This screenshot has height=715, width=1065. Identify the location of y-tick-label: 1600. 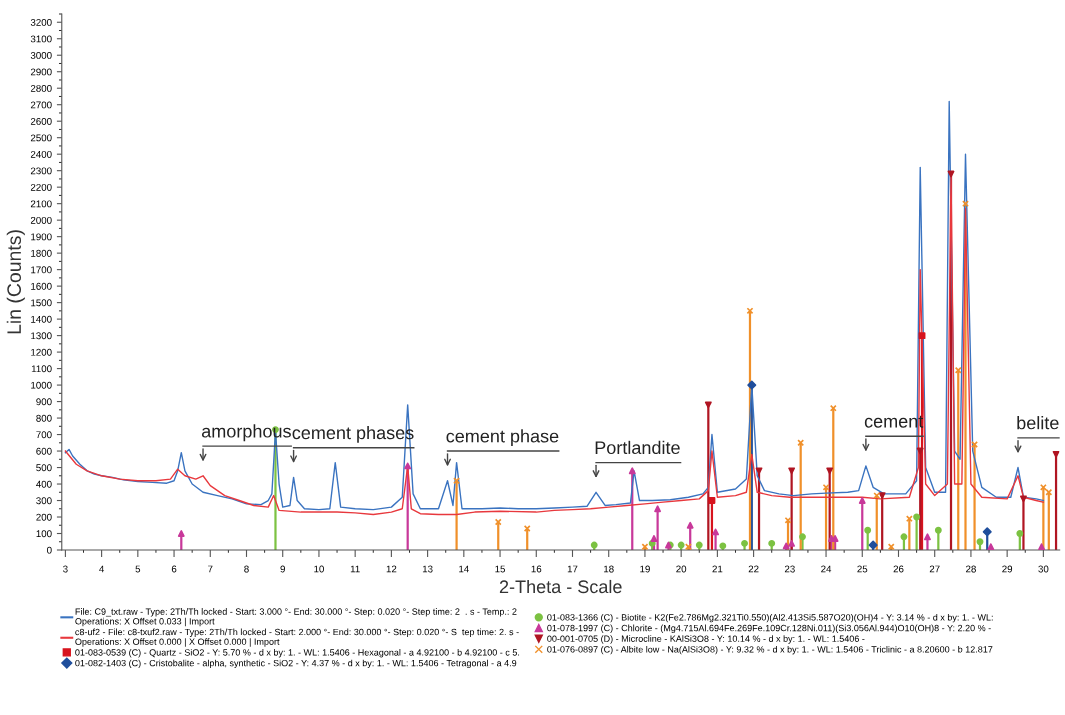
(41, 286).